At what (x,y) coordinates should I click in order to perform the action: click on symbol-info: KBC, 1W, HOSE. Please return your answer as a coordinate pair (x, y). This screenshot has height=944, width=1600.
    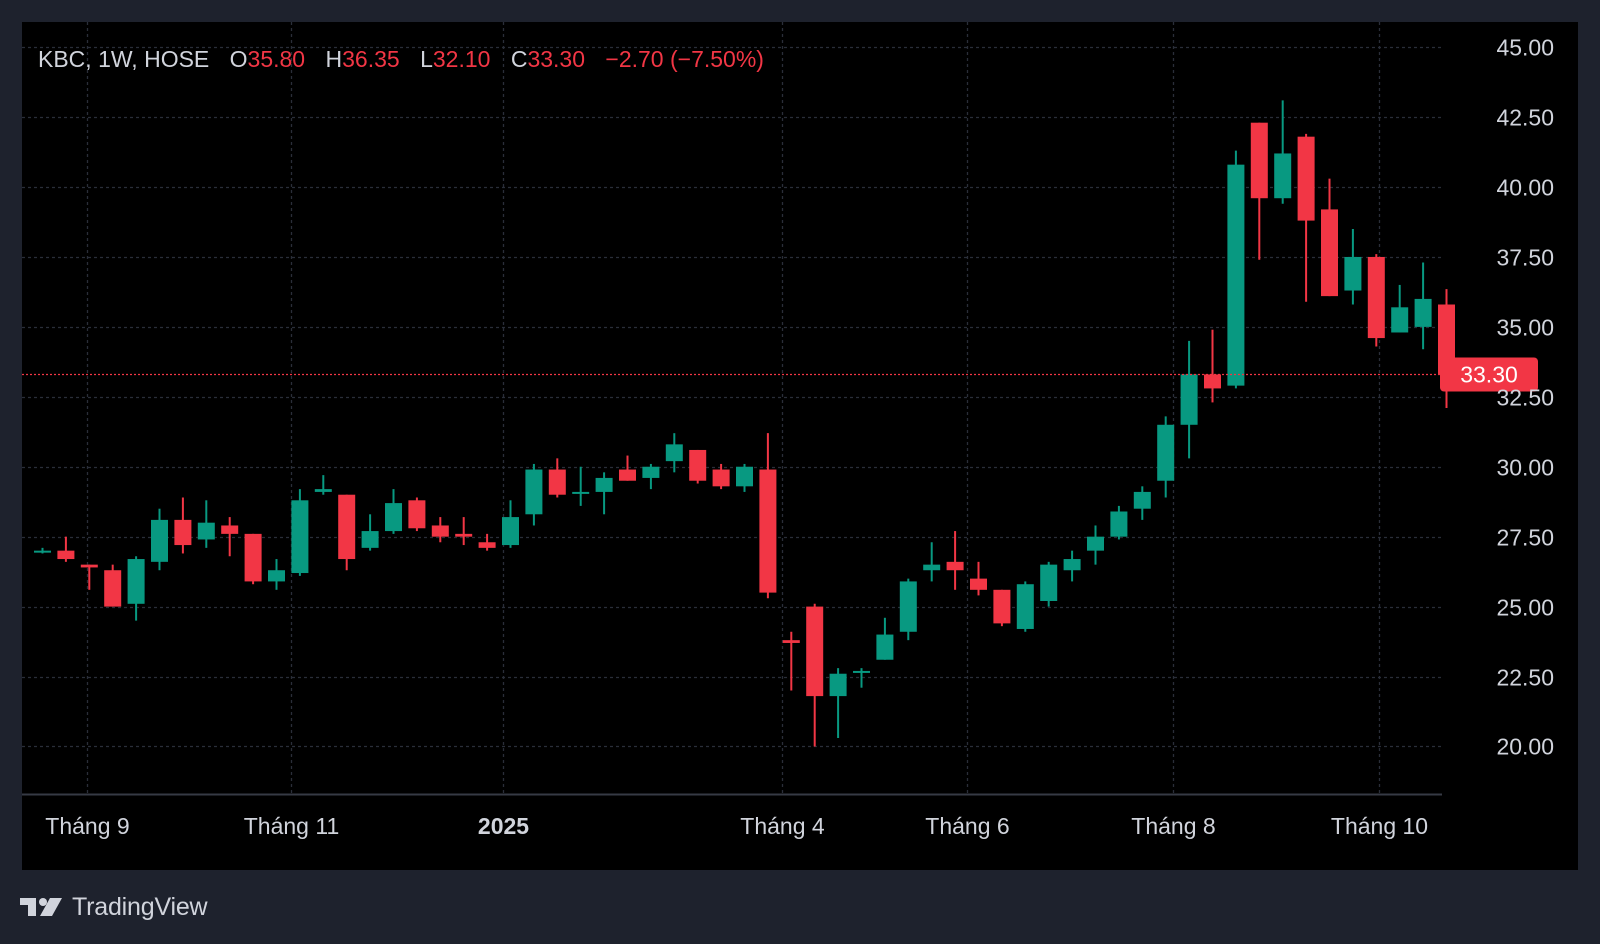
    Looking at the image, I should click on (124, 59).